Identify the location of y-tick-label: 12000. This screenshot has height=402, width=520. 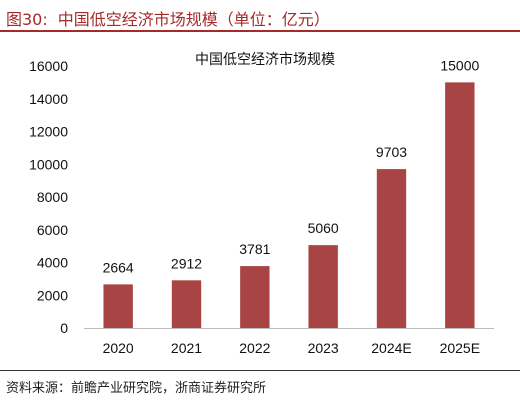
(48, 132).